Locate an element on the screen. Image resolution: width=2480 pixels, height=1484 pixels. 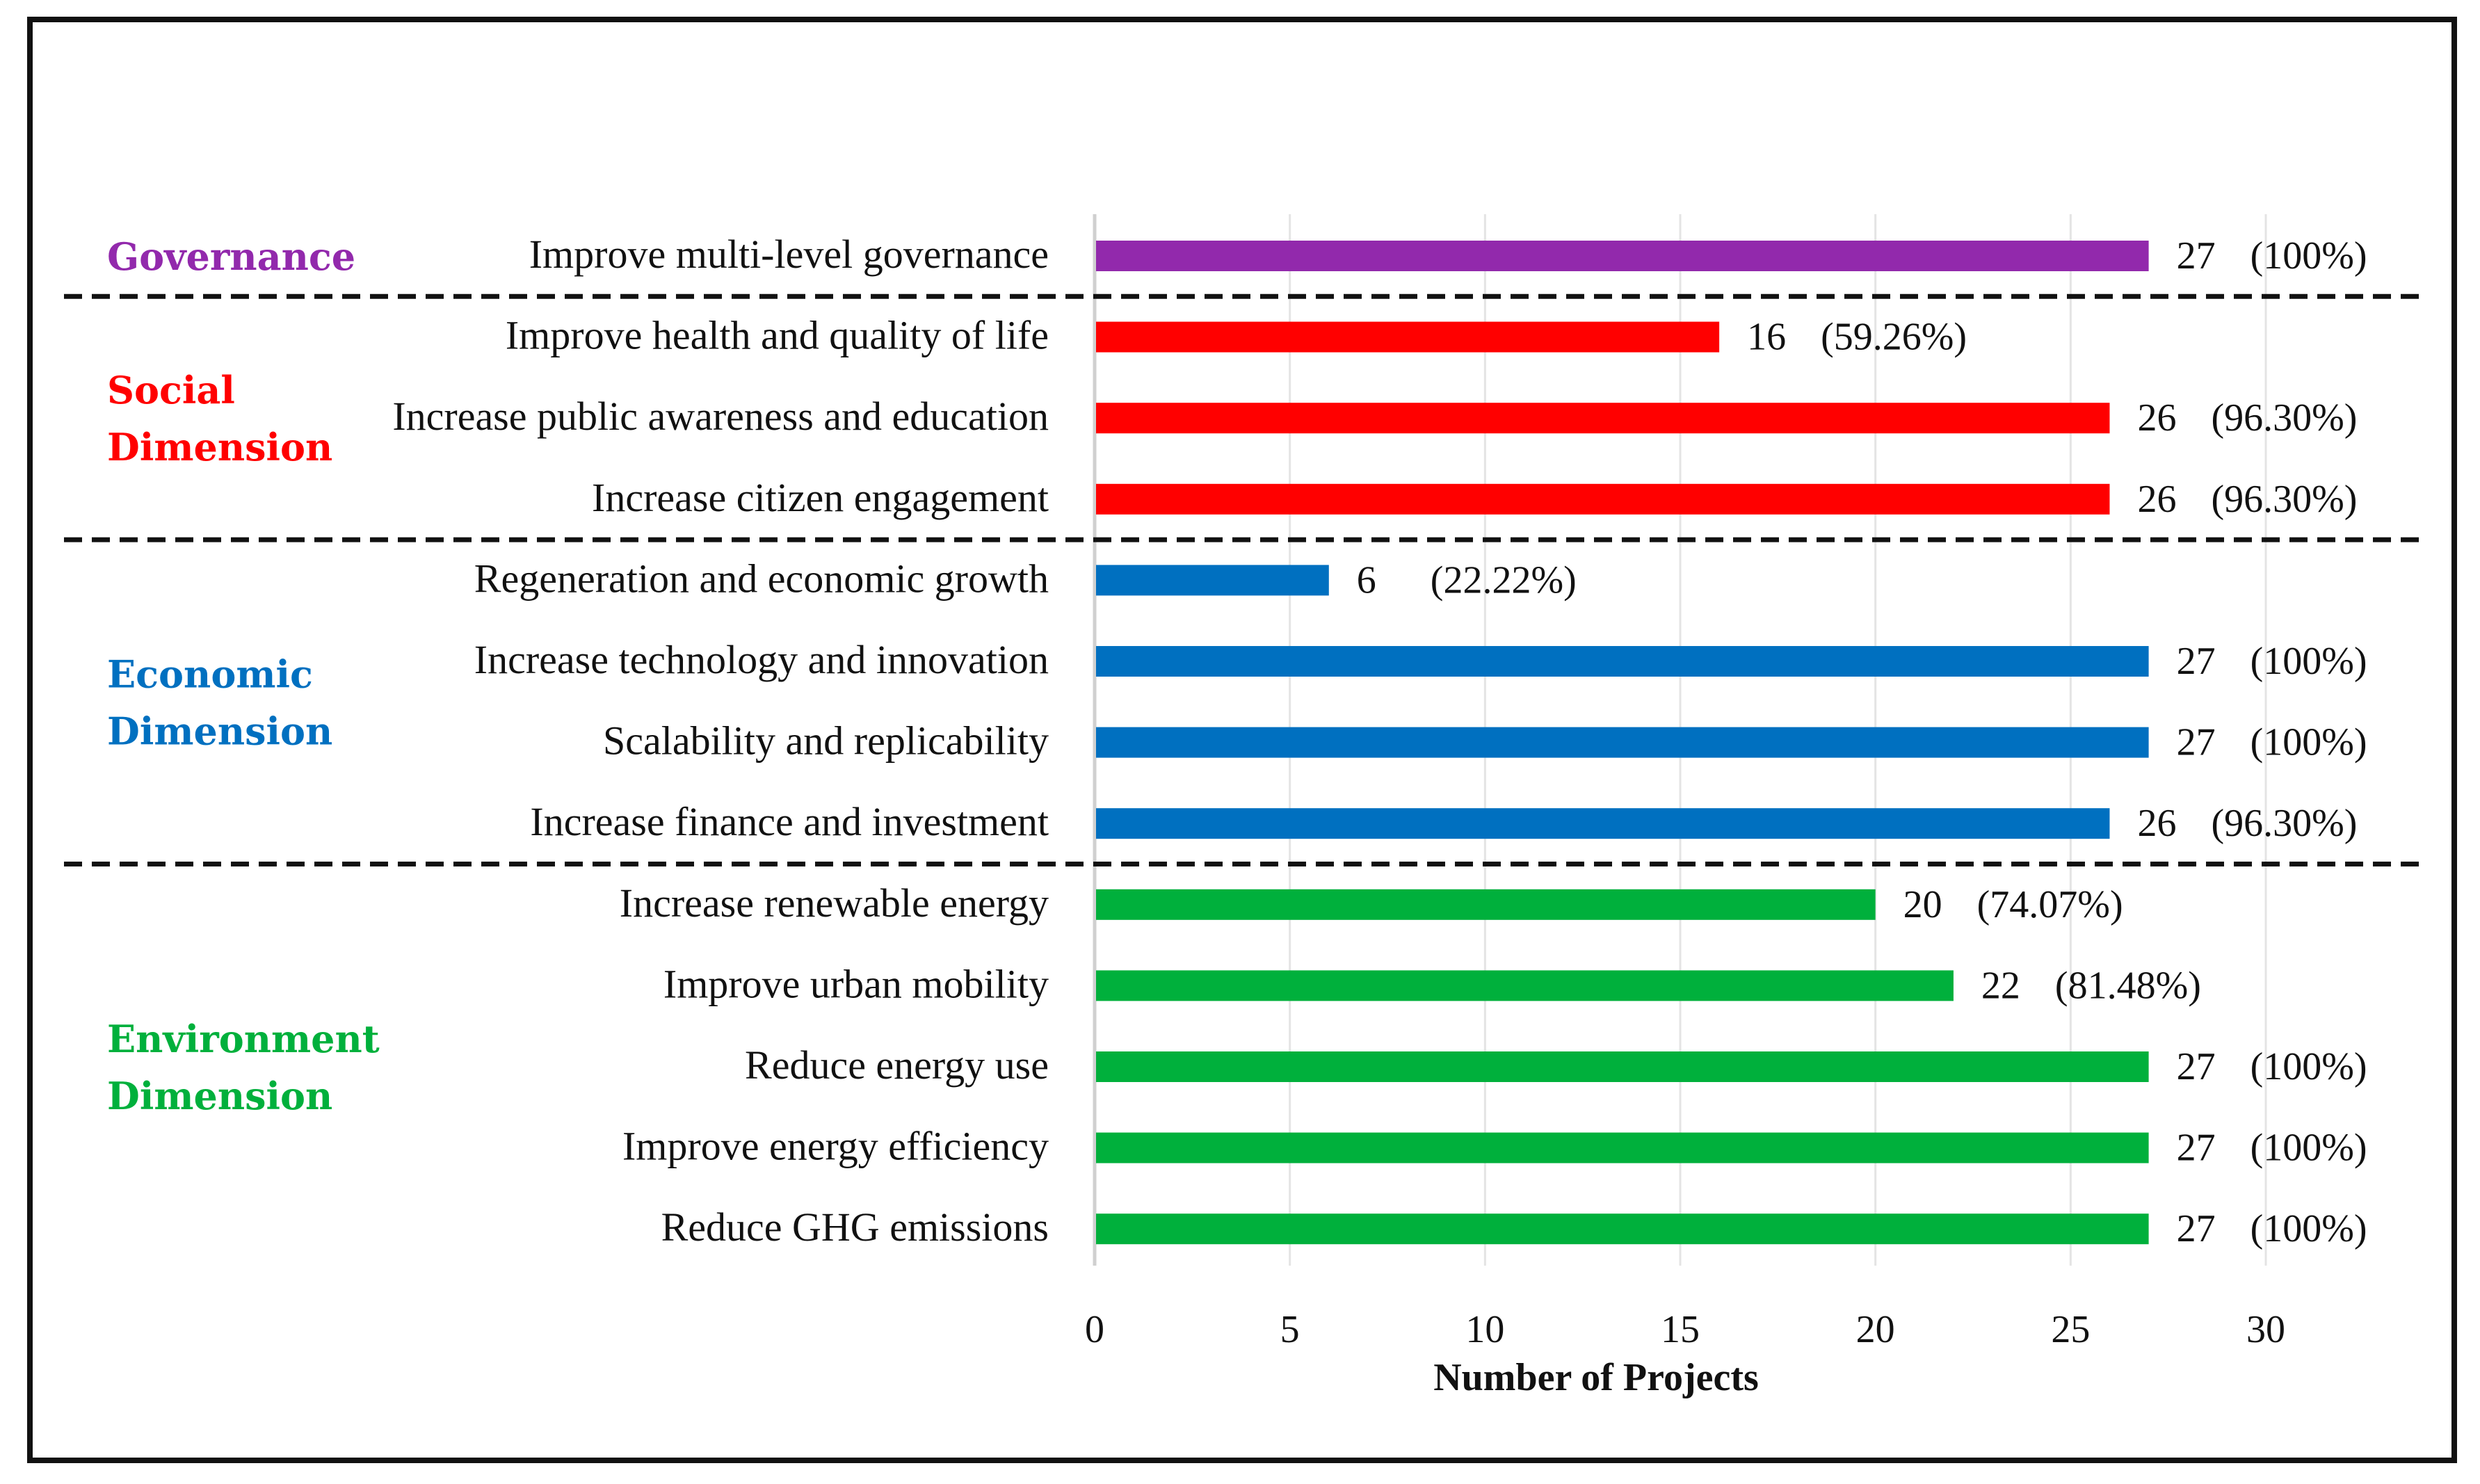
category-label: Increase finance and investment is located at coordinates (789, 821).